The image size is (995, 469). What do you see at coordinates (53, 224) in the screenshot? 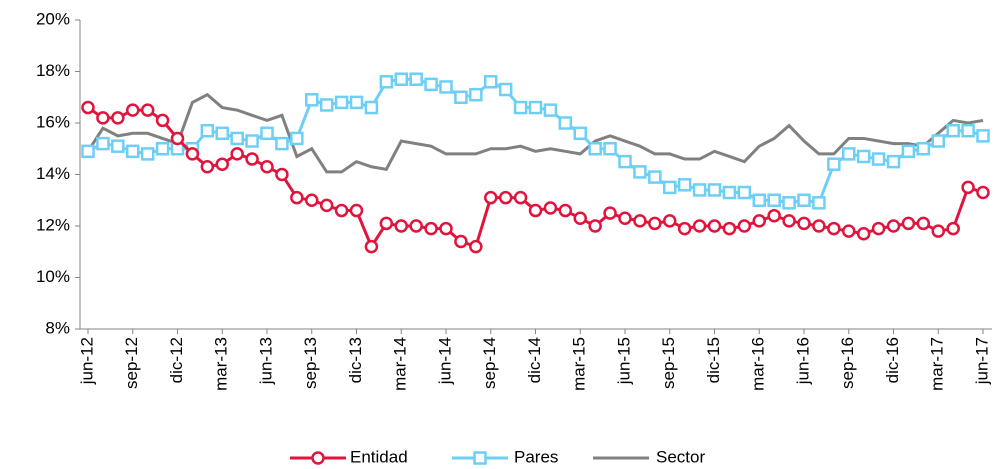
I see `y-tick-label: 12%` at bounding box center [53, 224].